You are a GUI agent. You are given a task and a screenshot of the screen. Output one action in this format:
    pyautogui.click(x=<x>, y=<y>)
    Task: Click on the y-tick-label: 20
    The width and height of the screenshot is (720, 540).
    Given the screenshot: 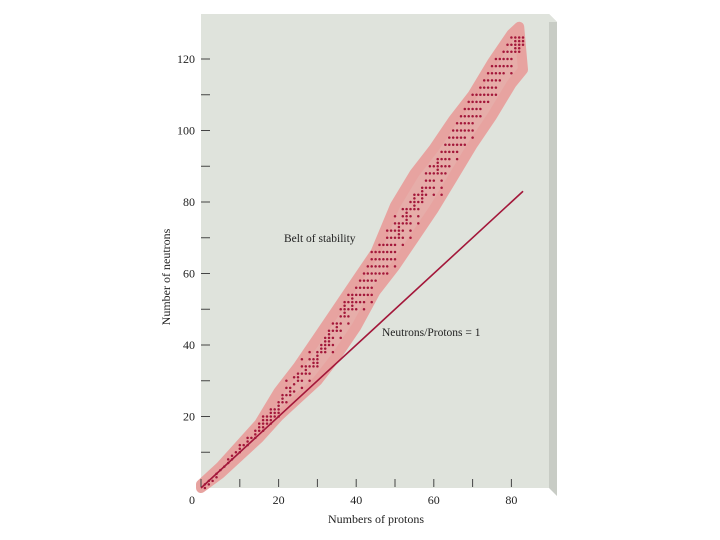 What is the action you would take?
    pyautogui.click(x=189, y=417)
    